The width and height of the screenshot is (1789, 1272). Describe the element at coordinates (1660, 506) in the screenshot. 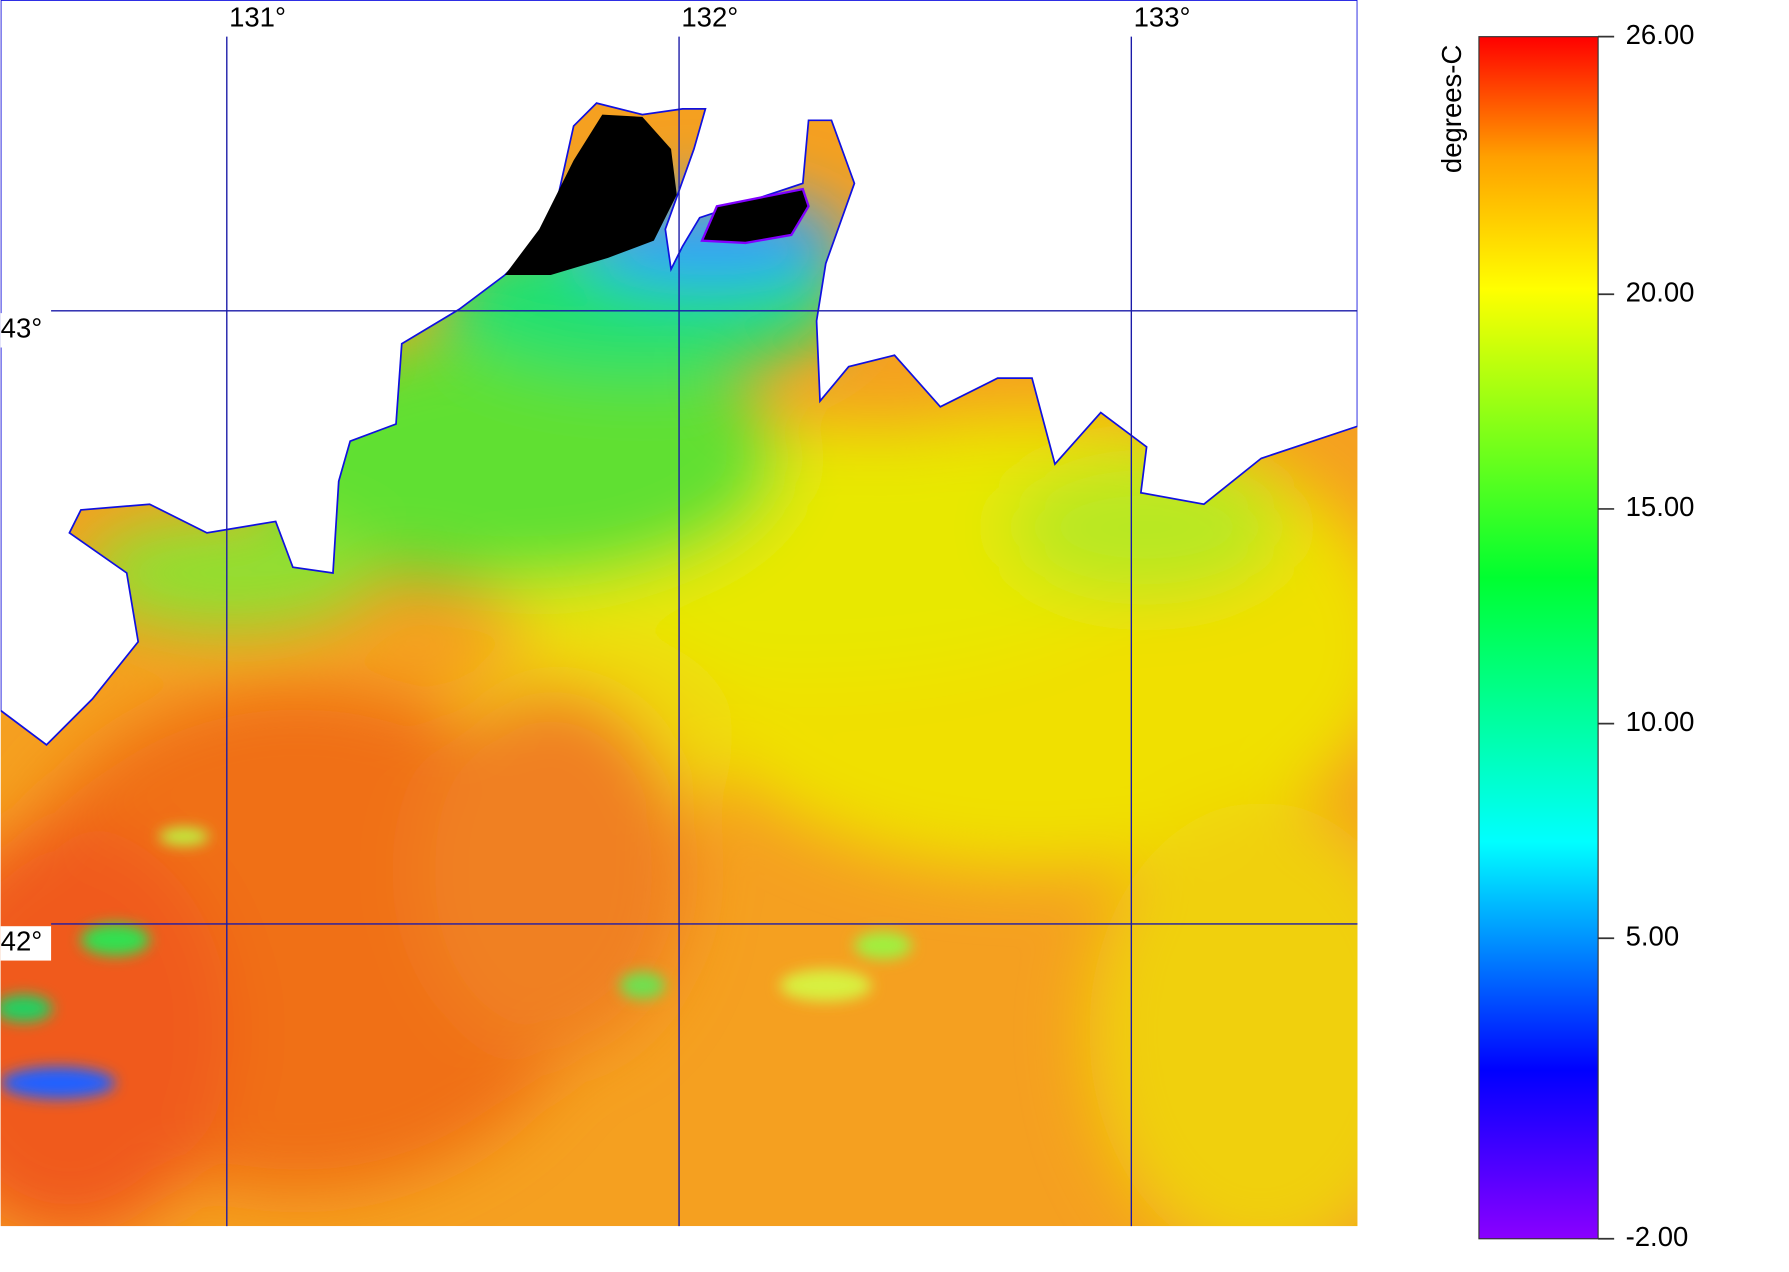

I see `colorbar-tick-label: 15.00` at that location.